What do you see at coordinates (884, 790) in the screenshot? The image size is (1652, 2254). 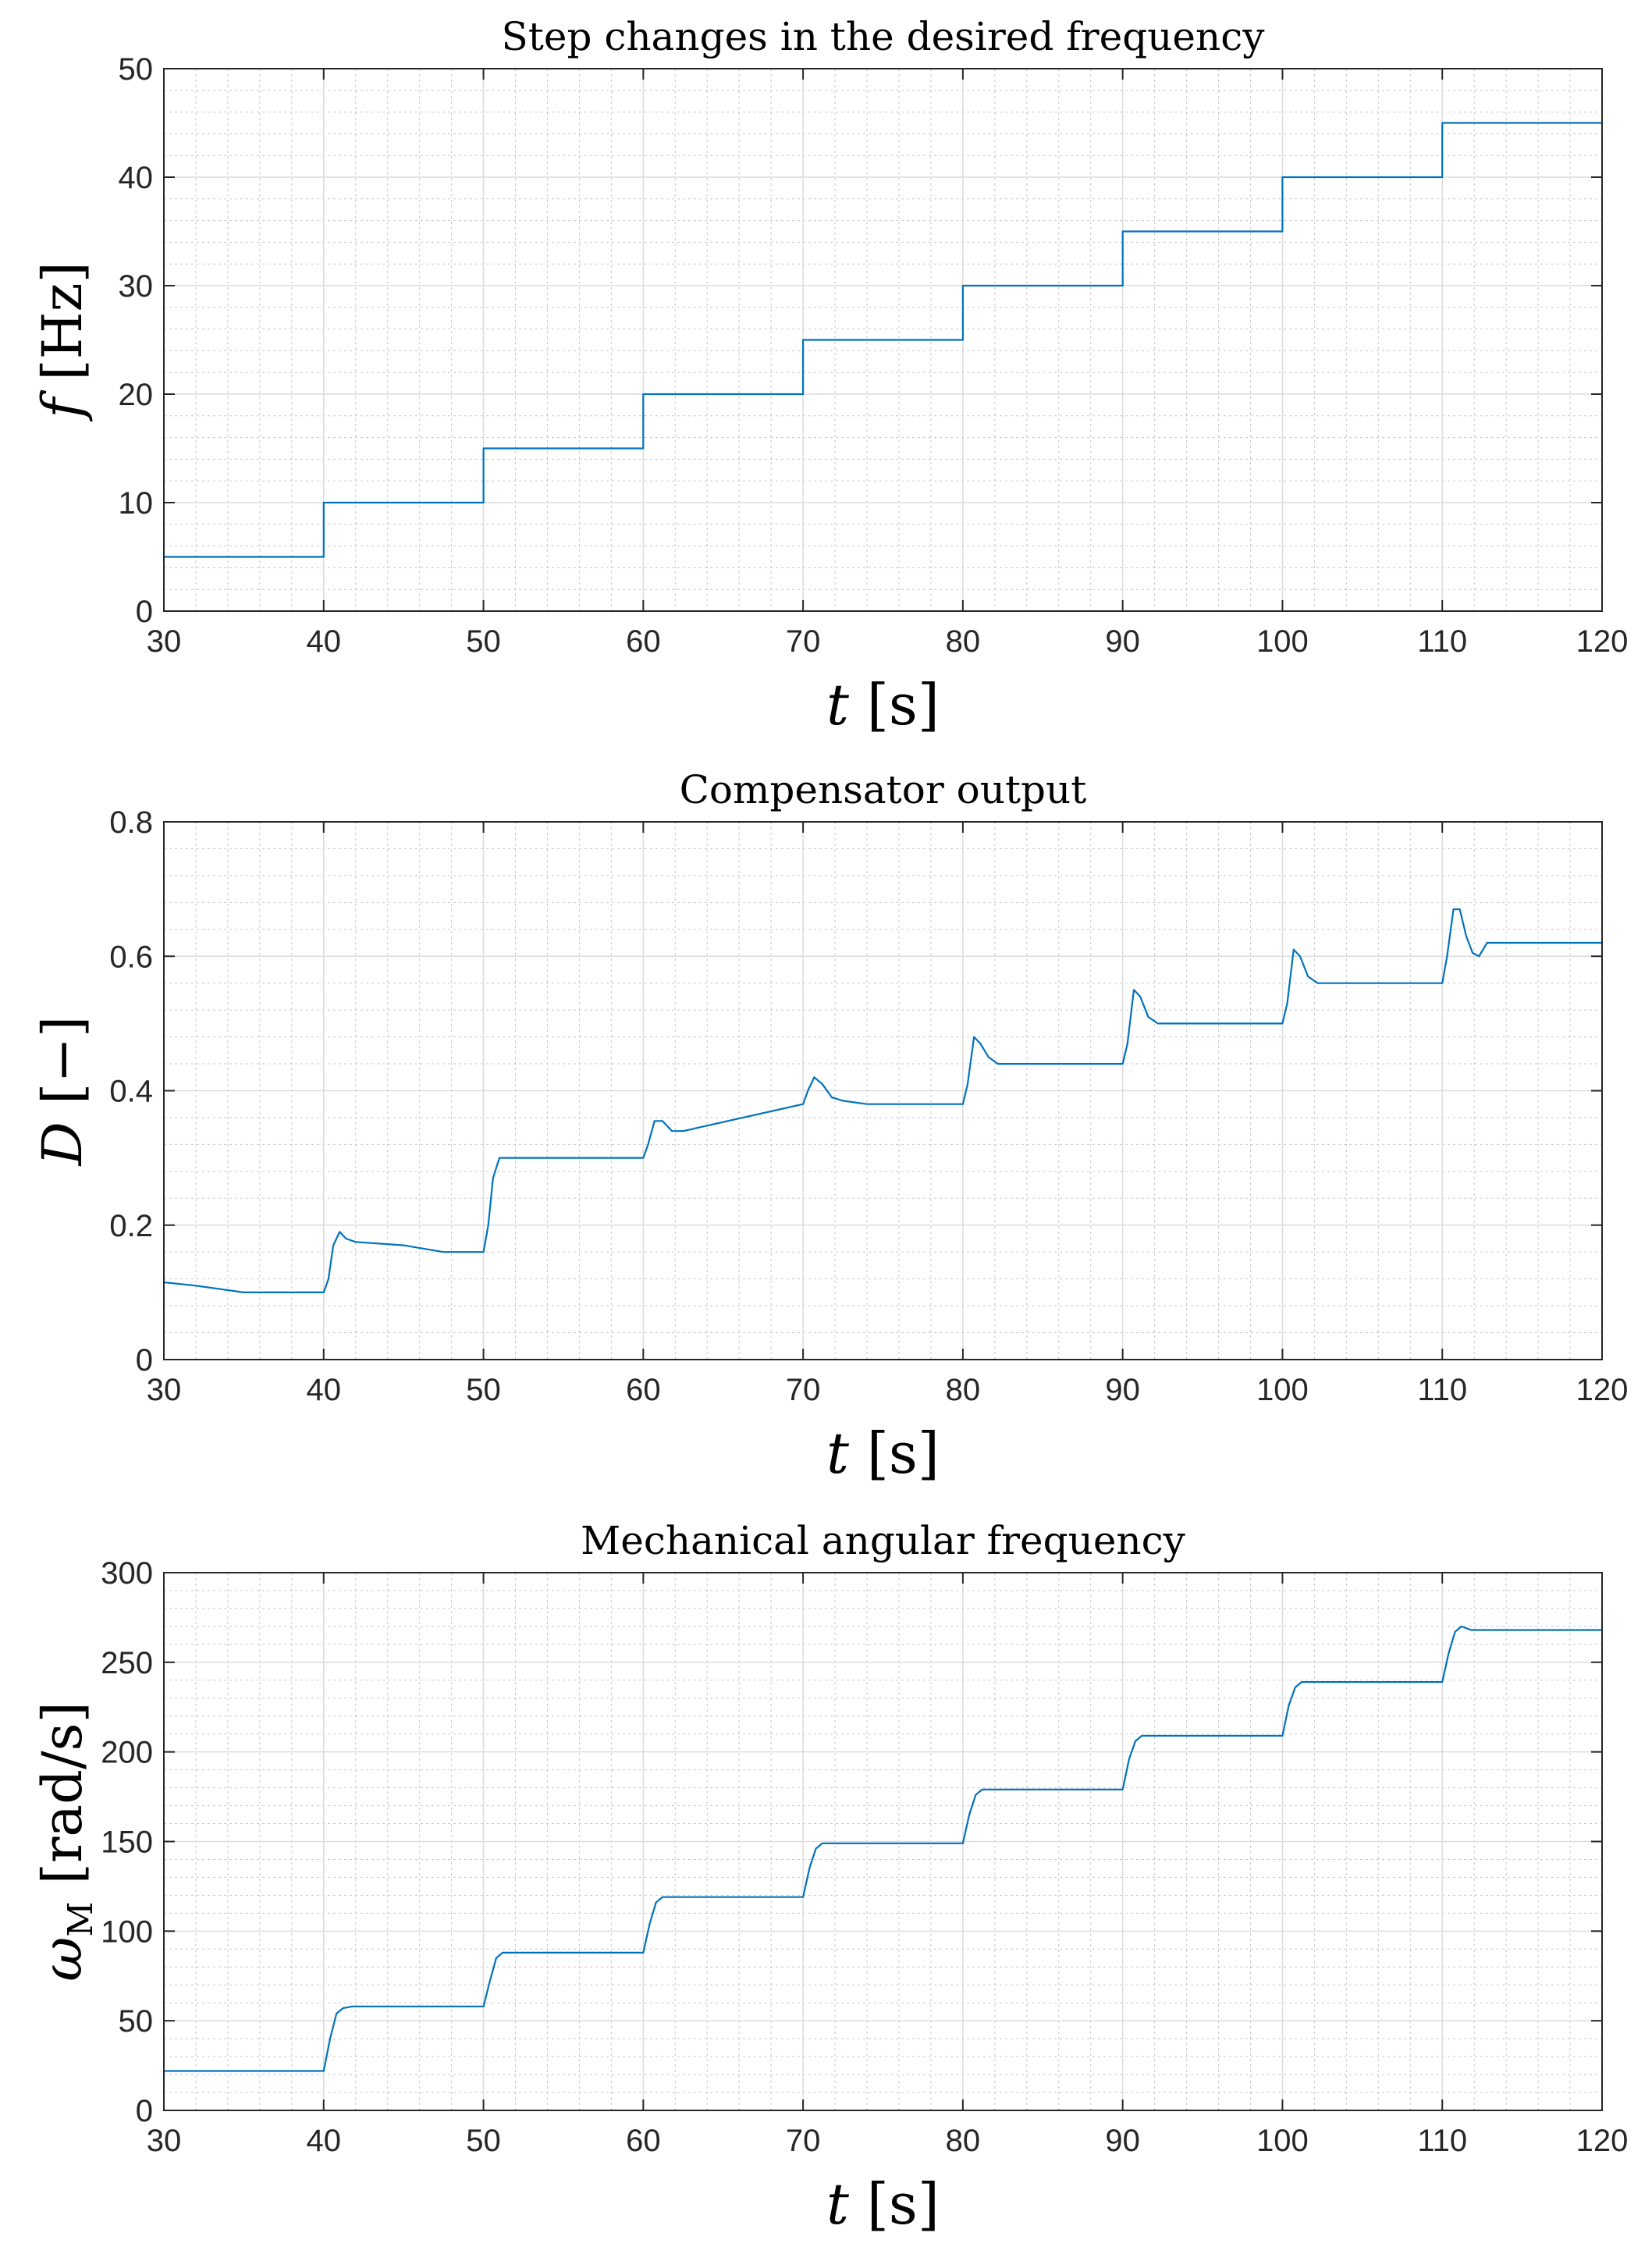 I see `chart-title: Compensator output` at bounding box center [884, 790].